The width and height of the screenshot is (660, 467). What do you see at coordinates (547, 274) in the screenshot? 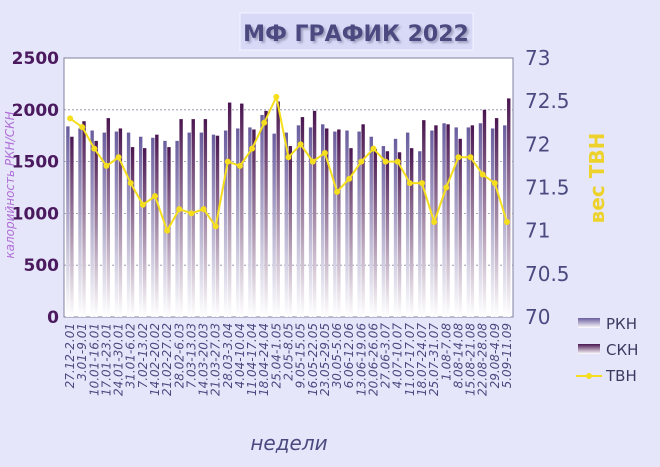
I see `y-right-tick-label: 70.5` at bounding box center [547, 274].